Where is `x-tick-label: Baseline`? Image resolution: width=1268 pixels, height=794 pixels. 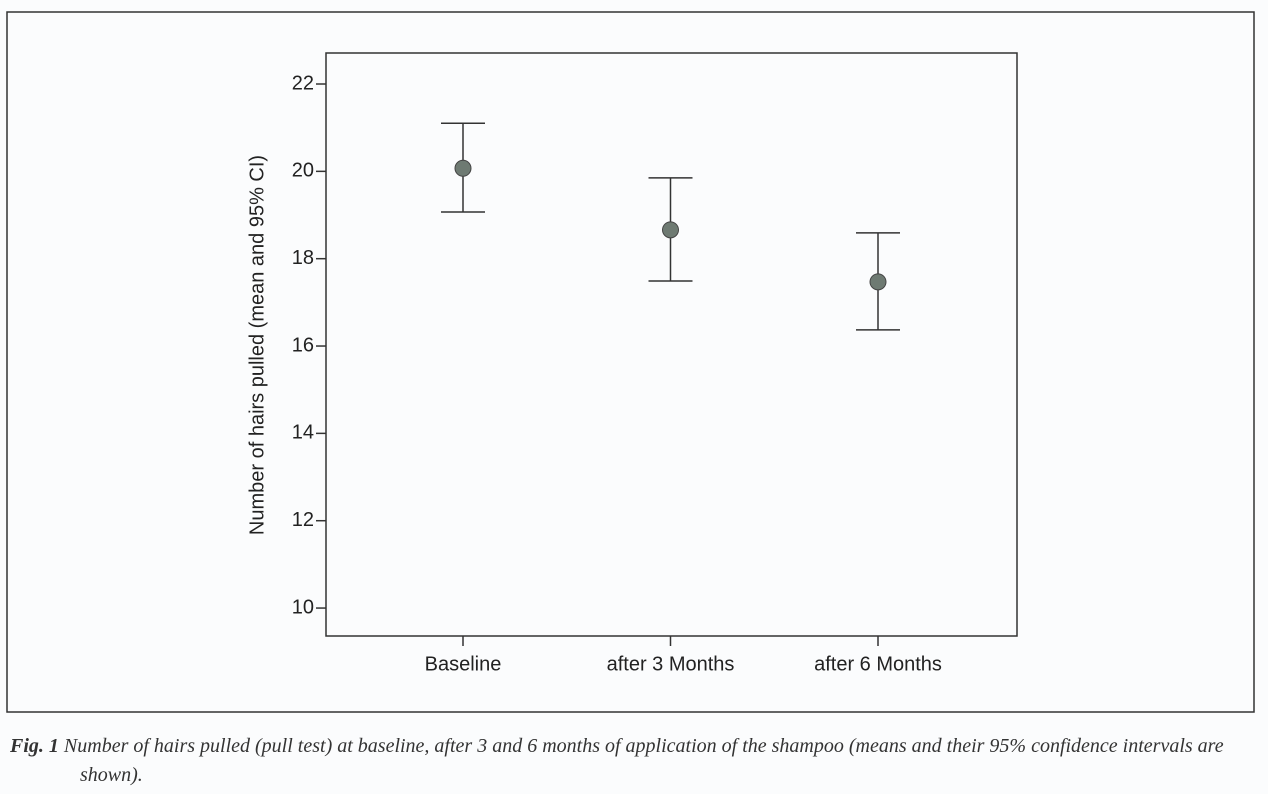
x-tick-label: Baseline is located at coordinates (463, 664).